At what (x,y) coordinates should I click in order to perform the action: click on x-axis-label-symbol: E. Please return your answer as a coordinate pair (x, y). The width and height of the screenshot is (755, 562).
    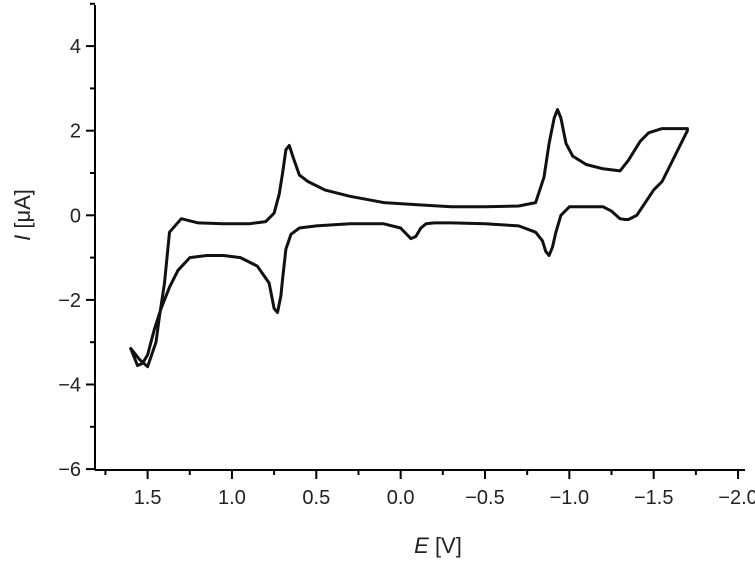
    Looking at the image, I should click on (421, 545).